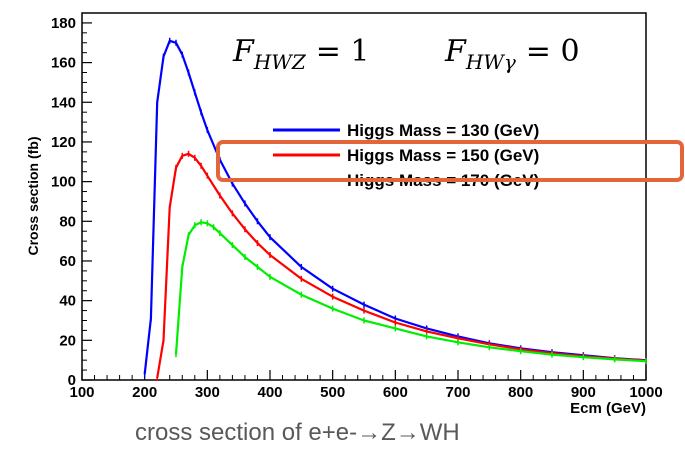 The width and height of the screenshot is (685, 457). Describe the element at coordinates (343, 51) in the screenshot. I see `formula-left-value: = 1` at that location.